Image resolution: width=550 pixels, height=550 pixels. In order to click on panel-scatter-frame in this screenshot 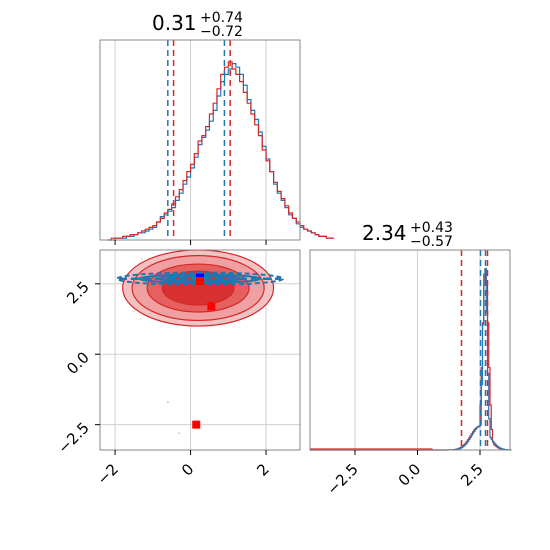, I will do `click(200, 350)`.